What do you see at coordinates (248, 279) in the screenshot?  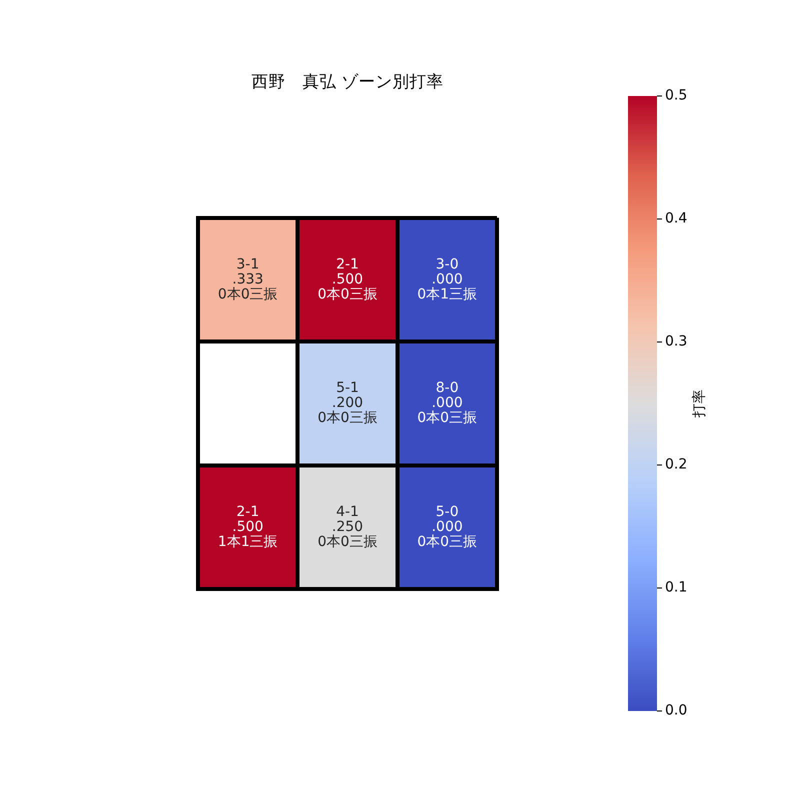 I see `data-label: 3-1 .333 0本0三振` at bounding box center [248, 279].